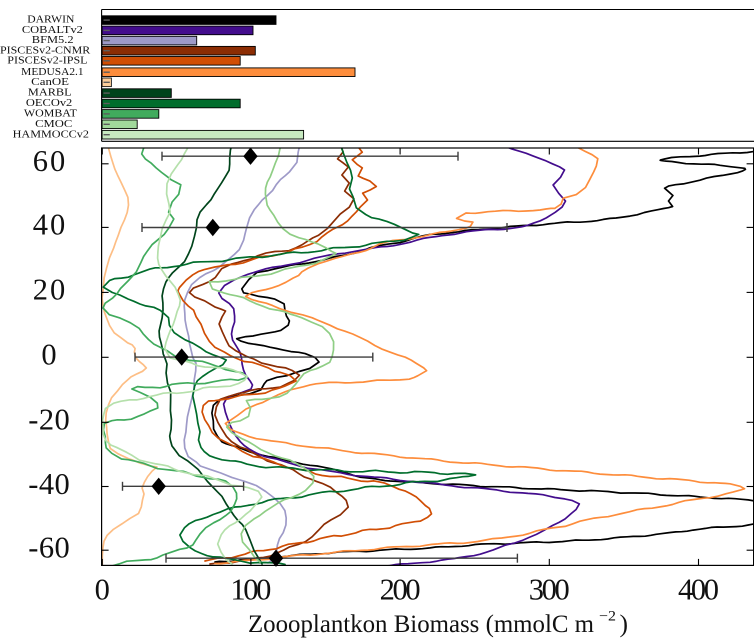 This screenshot has height=638, width=754. Describe the element at coordinates (49, 548) in the screenshot. I see `svg-text: -60` at that location.